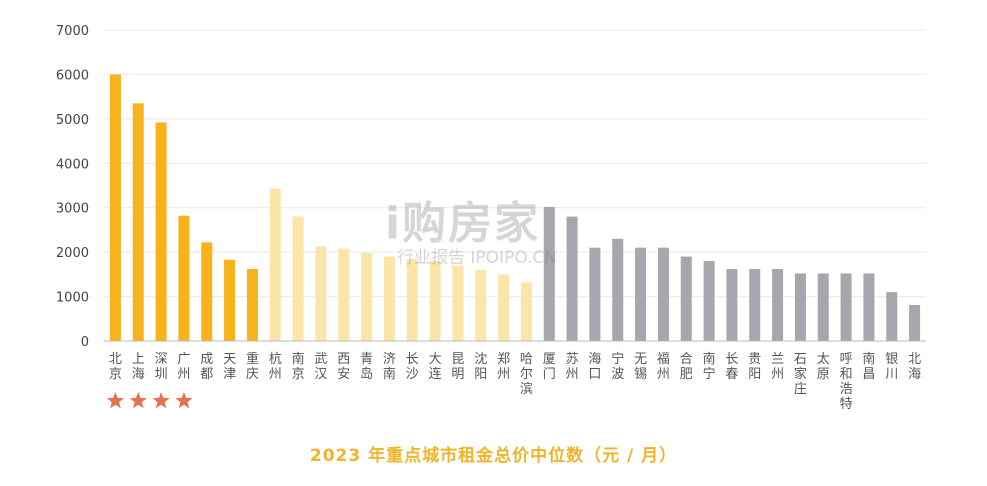  I want to click on y-tick-label: 0, so click(85, 342).